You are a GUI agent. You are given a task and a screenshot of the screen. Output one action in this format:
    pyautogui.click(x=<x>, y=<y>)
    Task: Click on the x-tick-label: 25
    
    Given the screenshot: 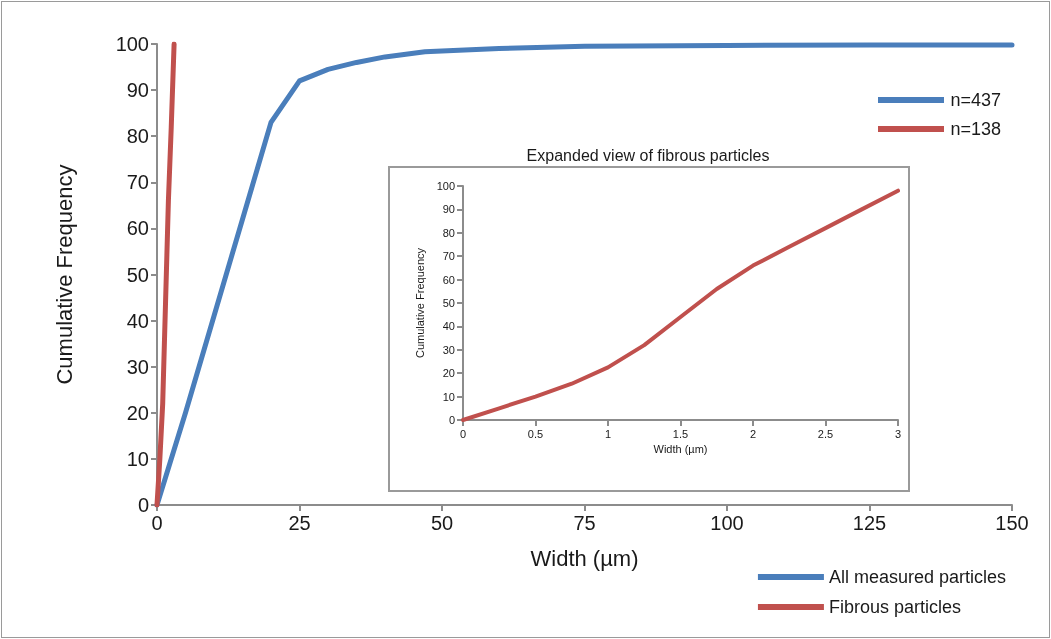 What is the action you would take?
    pyautogui.click(x=299, y=523)
    